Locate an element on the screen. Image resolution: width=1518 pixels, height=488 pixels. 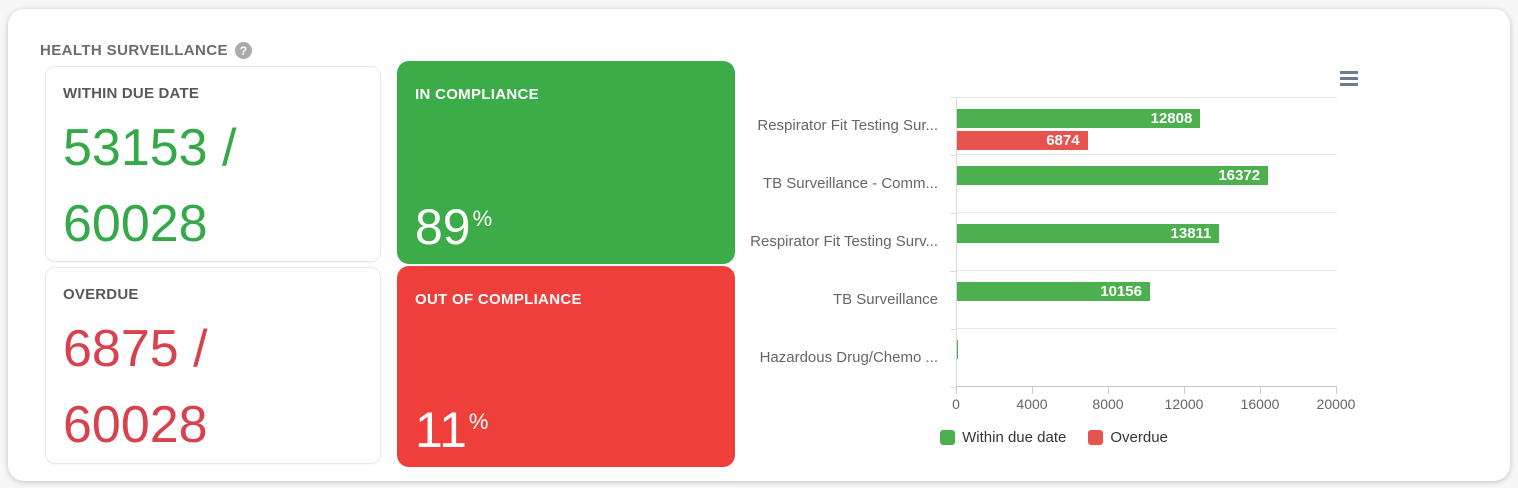
within-due-date-card: WITHIN DUE DATE 53153 / 60028 is located at coordinates (213, 164).